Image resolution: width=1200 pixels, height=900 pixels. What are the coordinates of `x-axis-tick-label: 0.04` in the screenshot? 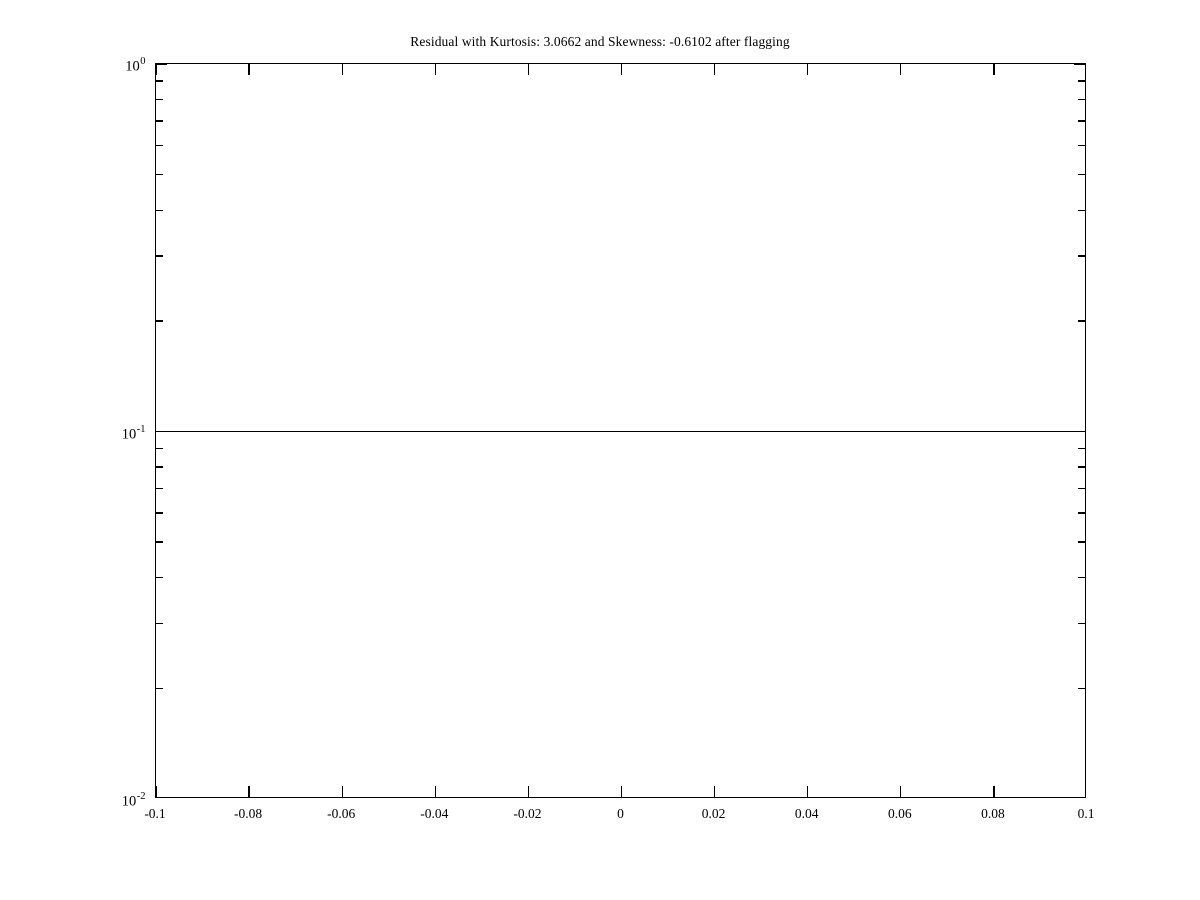 It's located at (806, 813).